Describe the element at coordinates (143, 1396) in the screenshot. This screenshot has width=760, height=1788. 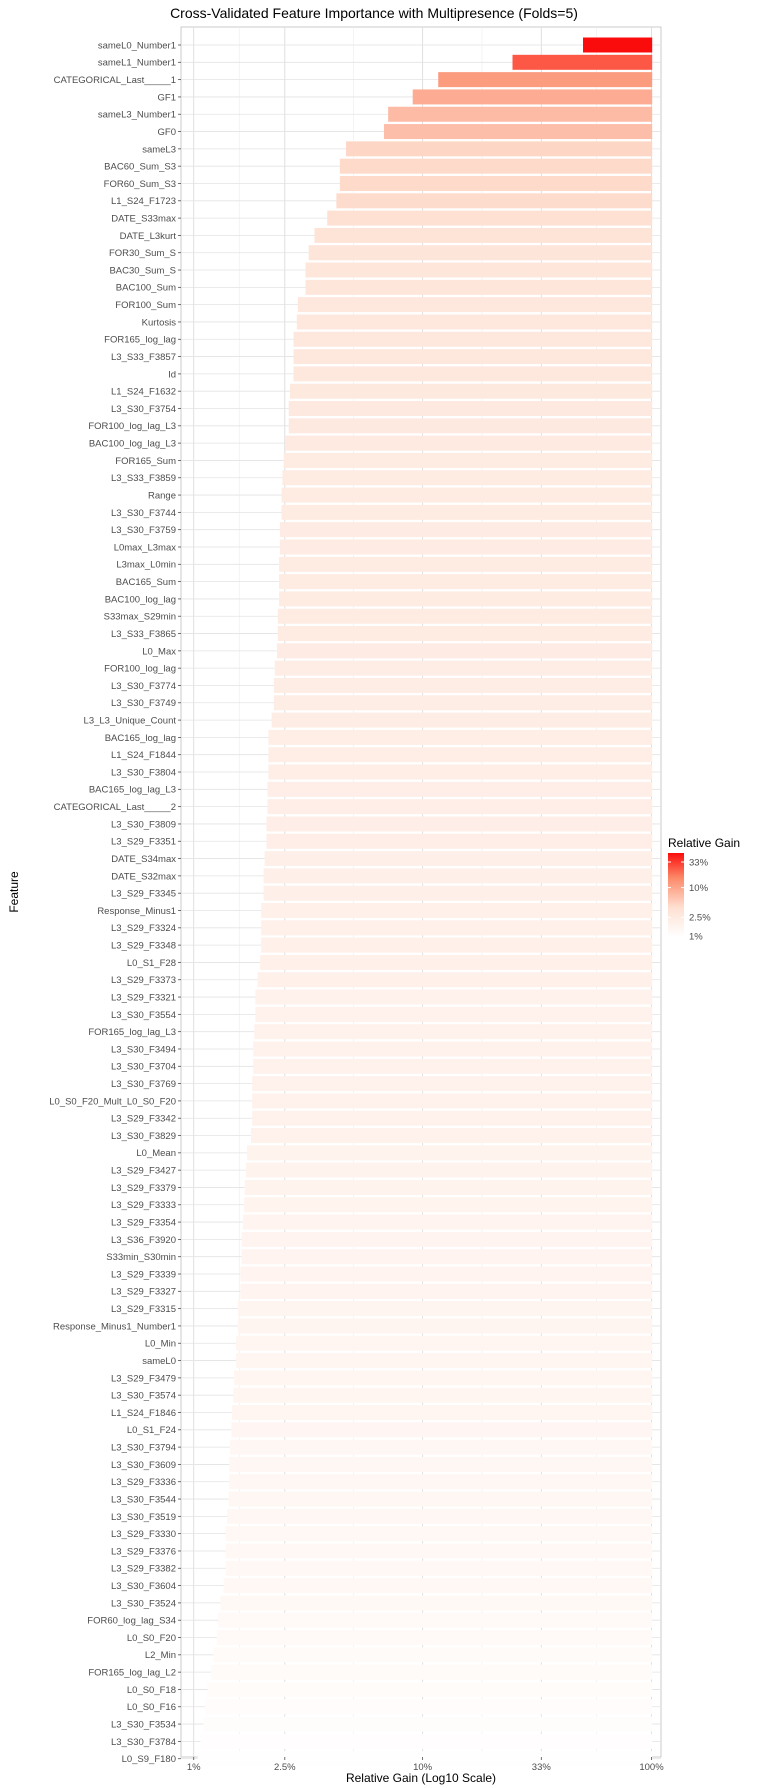
I see `y-tick-label: L3_S30_F3574` at that location.